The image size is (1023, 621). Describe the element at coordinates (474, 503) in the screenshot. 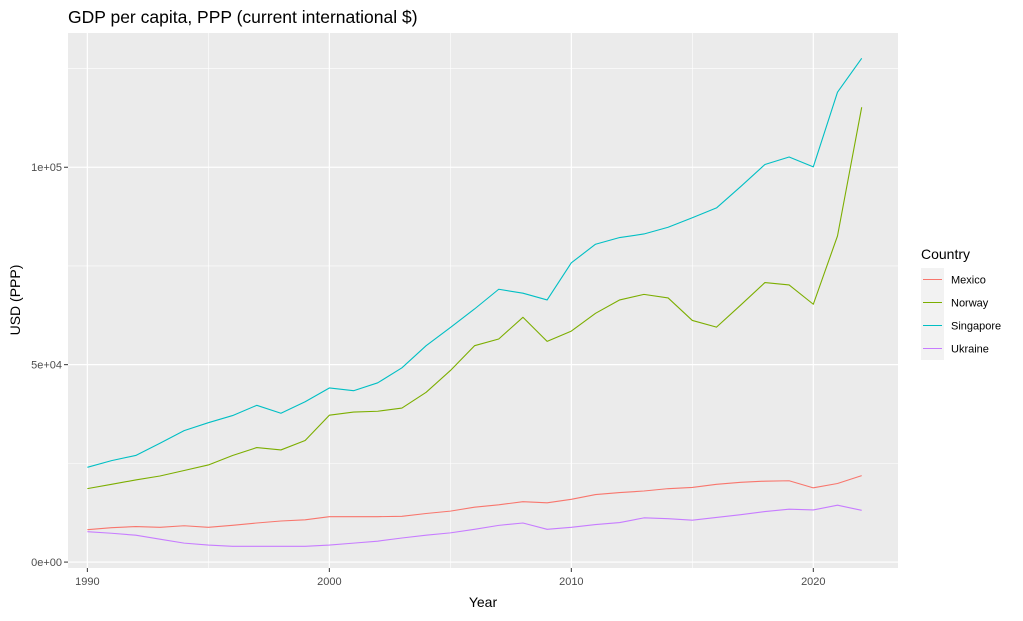

I see `series-line-mexico` at that location.